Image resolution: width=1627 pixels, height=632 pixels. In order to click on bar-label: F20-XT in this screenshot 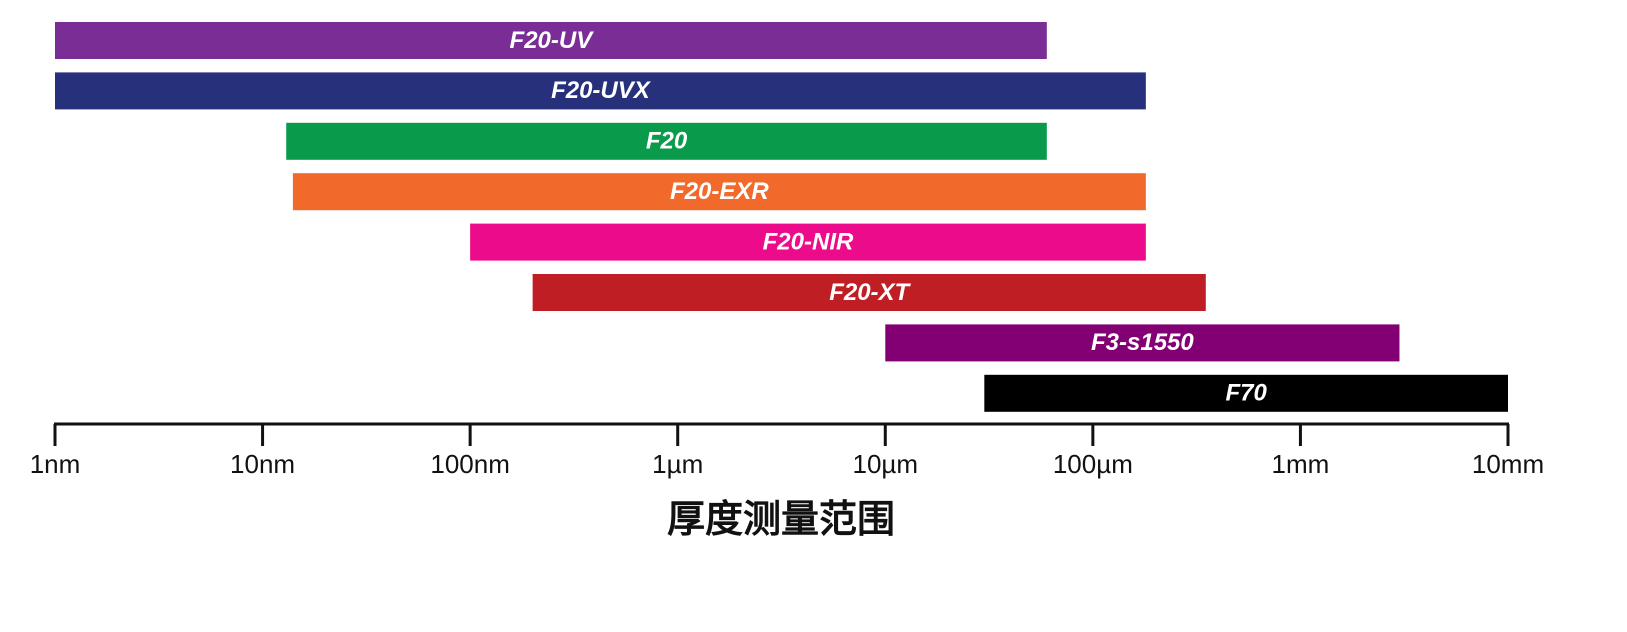, I will do `click(870, 292)`.